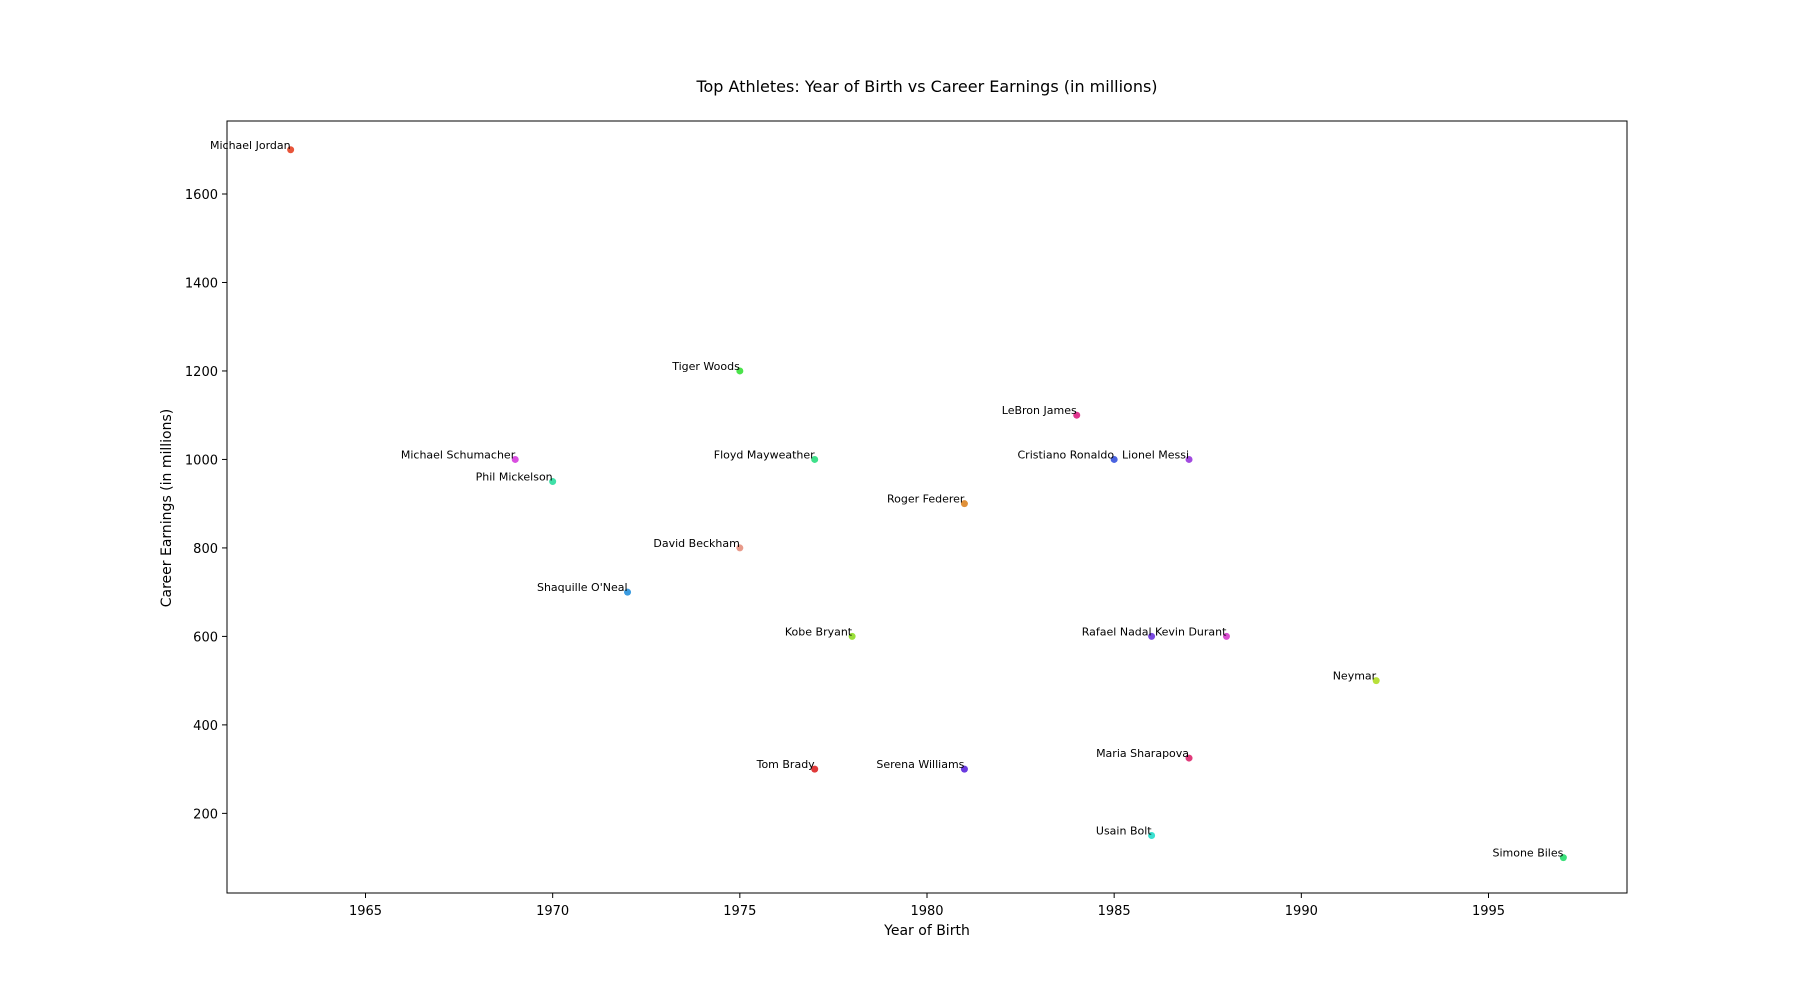 The height and width of the screenshot is (1004, 1800). What do you see at coordinates (786, 764) in the screenshot?
I see `data-point-label: Tom Brady` at bounding box center [786, 764].